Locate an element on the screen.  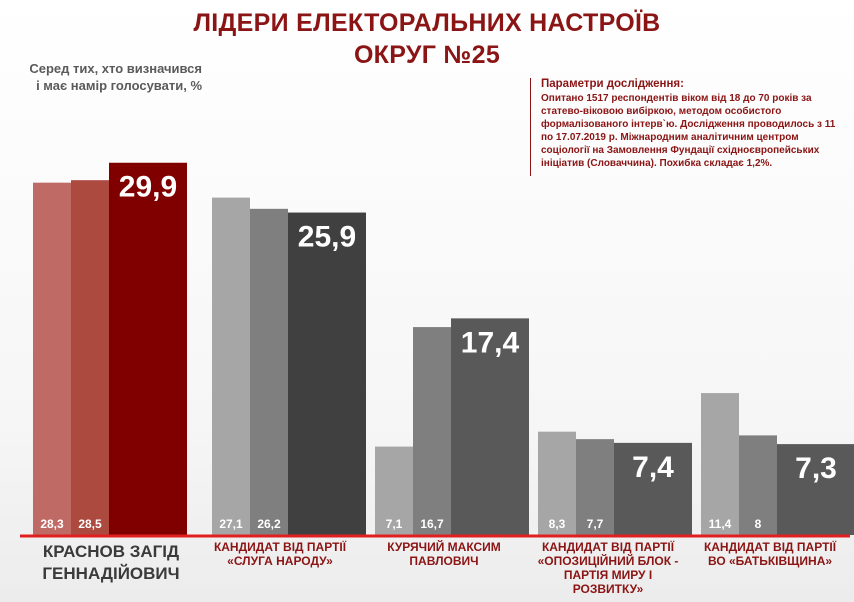
bar-g3-s2 is located at coordinates (653, 488).